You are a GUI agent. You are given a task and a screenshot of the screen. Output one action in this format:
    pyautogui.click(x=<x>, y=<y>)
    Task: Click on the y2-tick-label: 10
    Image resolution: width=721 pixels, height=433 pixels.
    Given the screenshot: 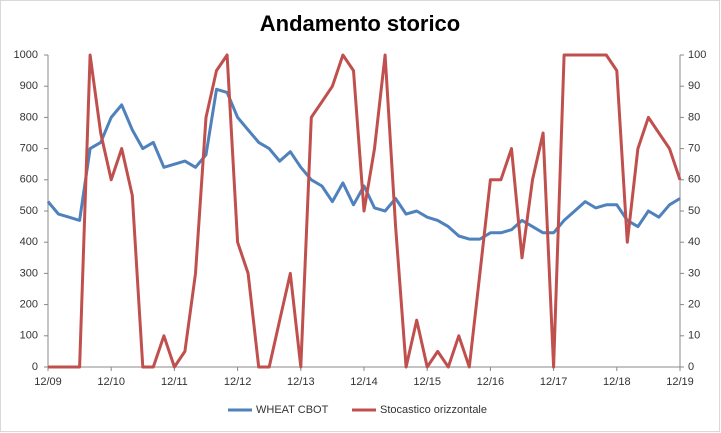 What is the action you would take?
    pyautogui.click(x=694, y=336)
    